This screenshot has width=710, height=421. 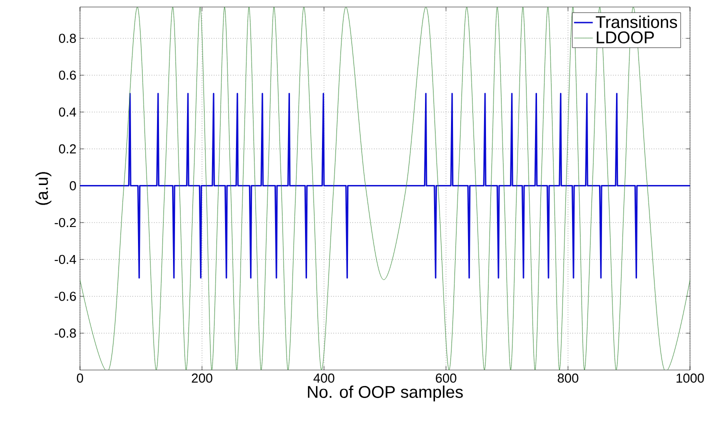 I want to click on y-tick-label: 0.8, so click(x=67, y=38).